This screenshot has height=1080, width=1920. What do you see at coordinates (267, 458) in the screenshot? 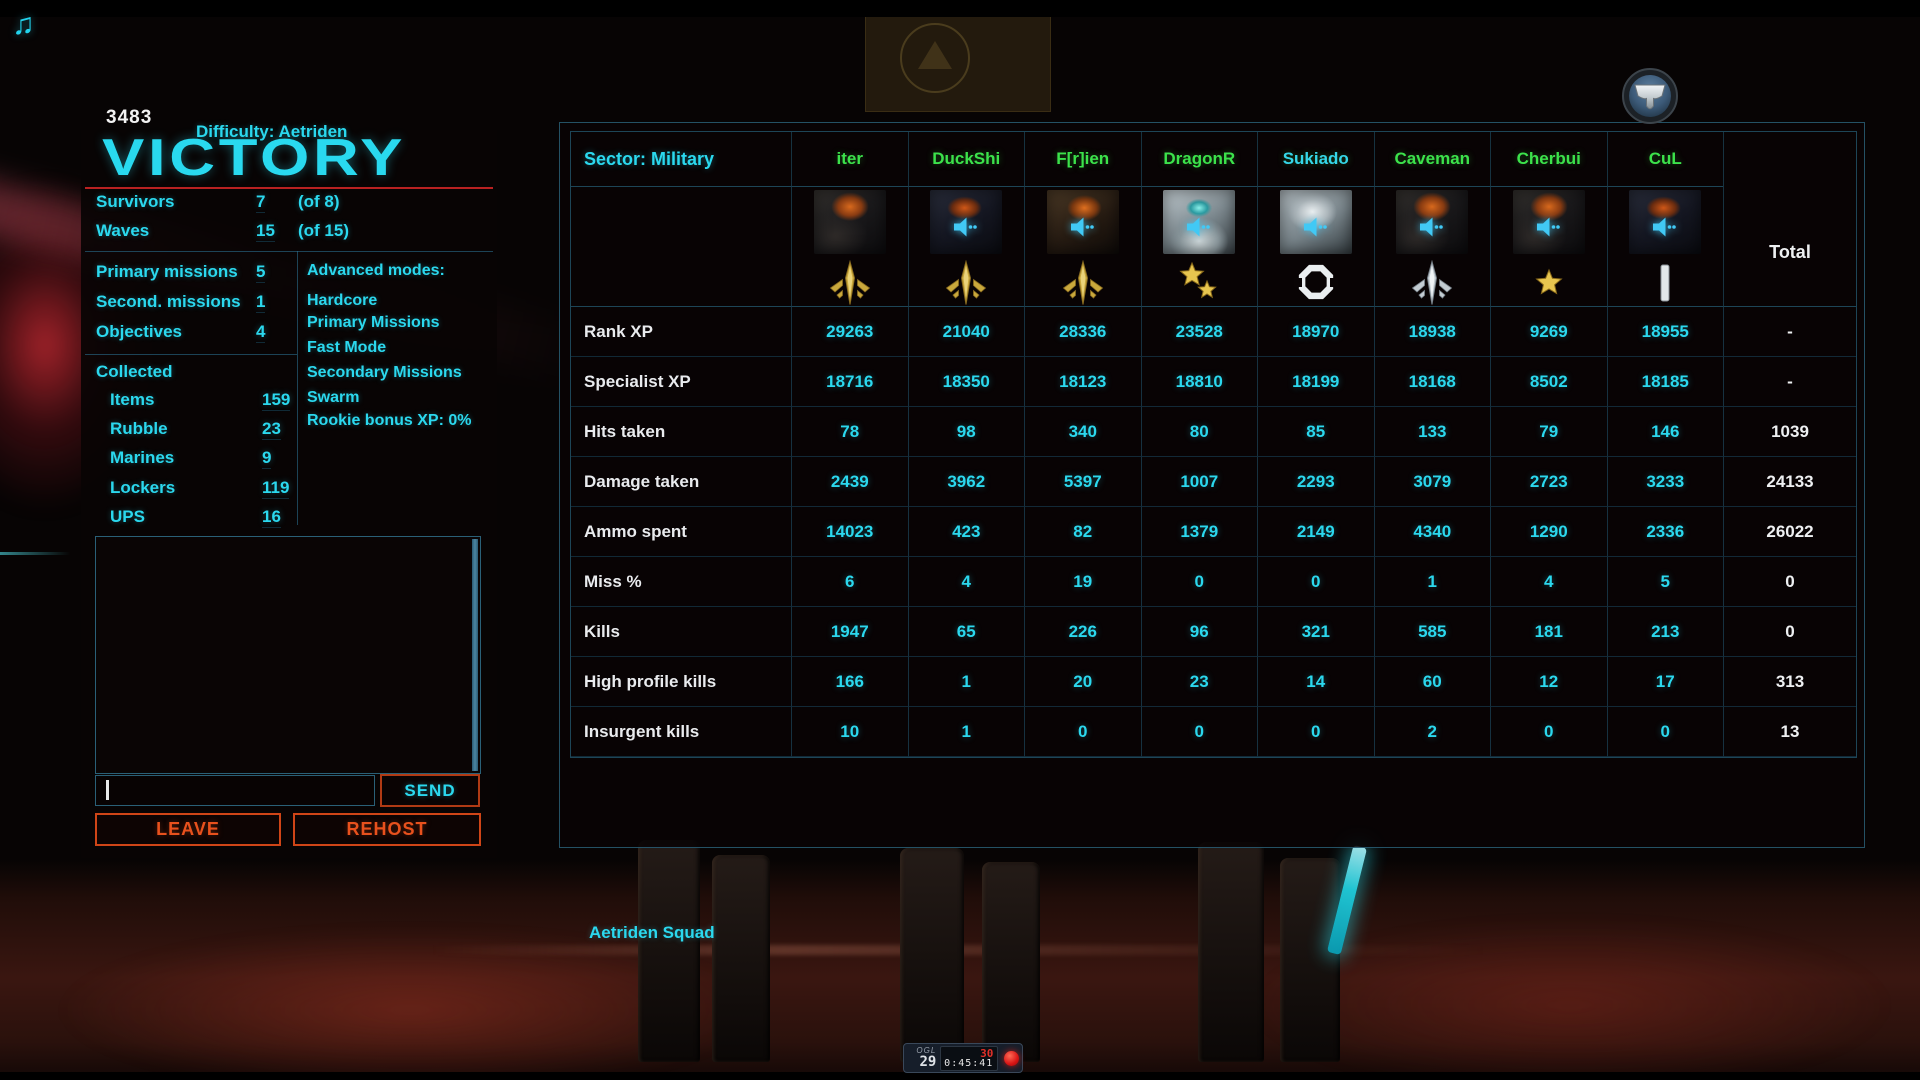
I see `collected-value: 9` at bounding box center [267, 458].